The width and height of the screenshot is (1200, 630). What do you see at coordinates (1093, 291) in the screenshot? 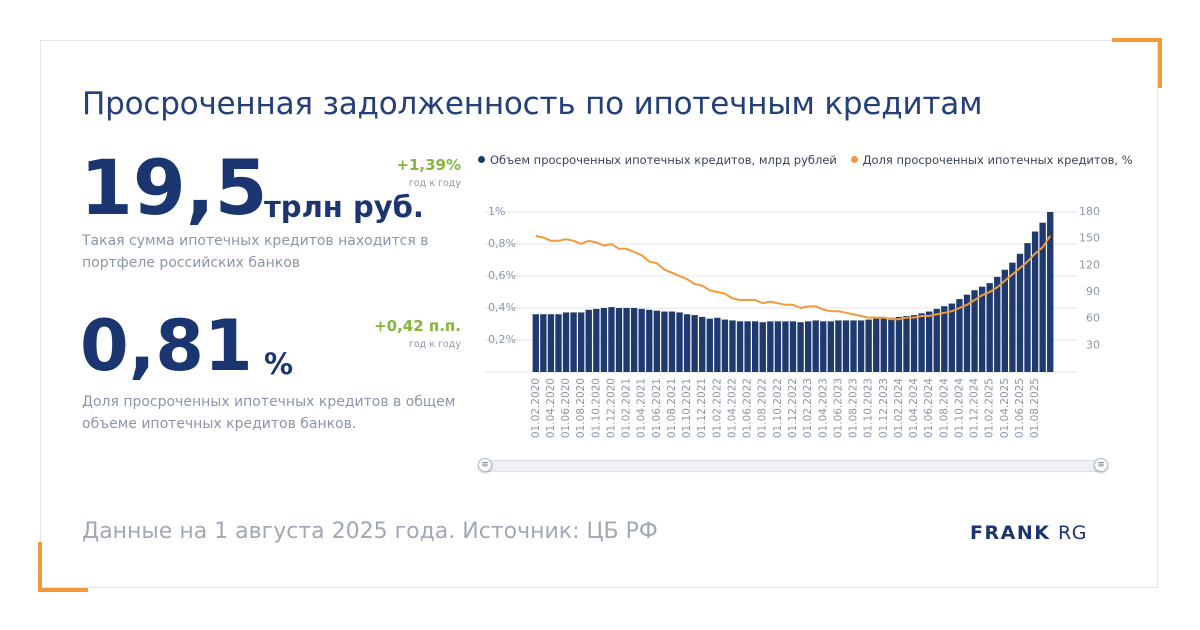
I see `y-right-tick-label: 90` at bounding box center [1093, 291].